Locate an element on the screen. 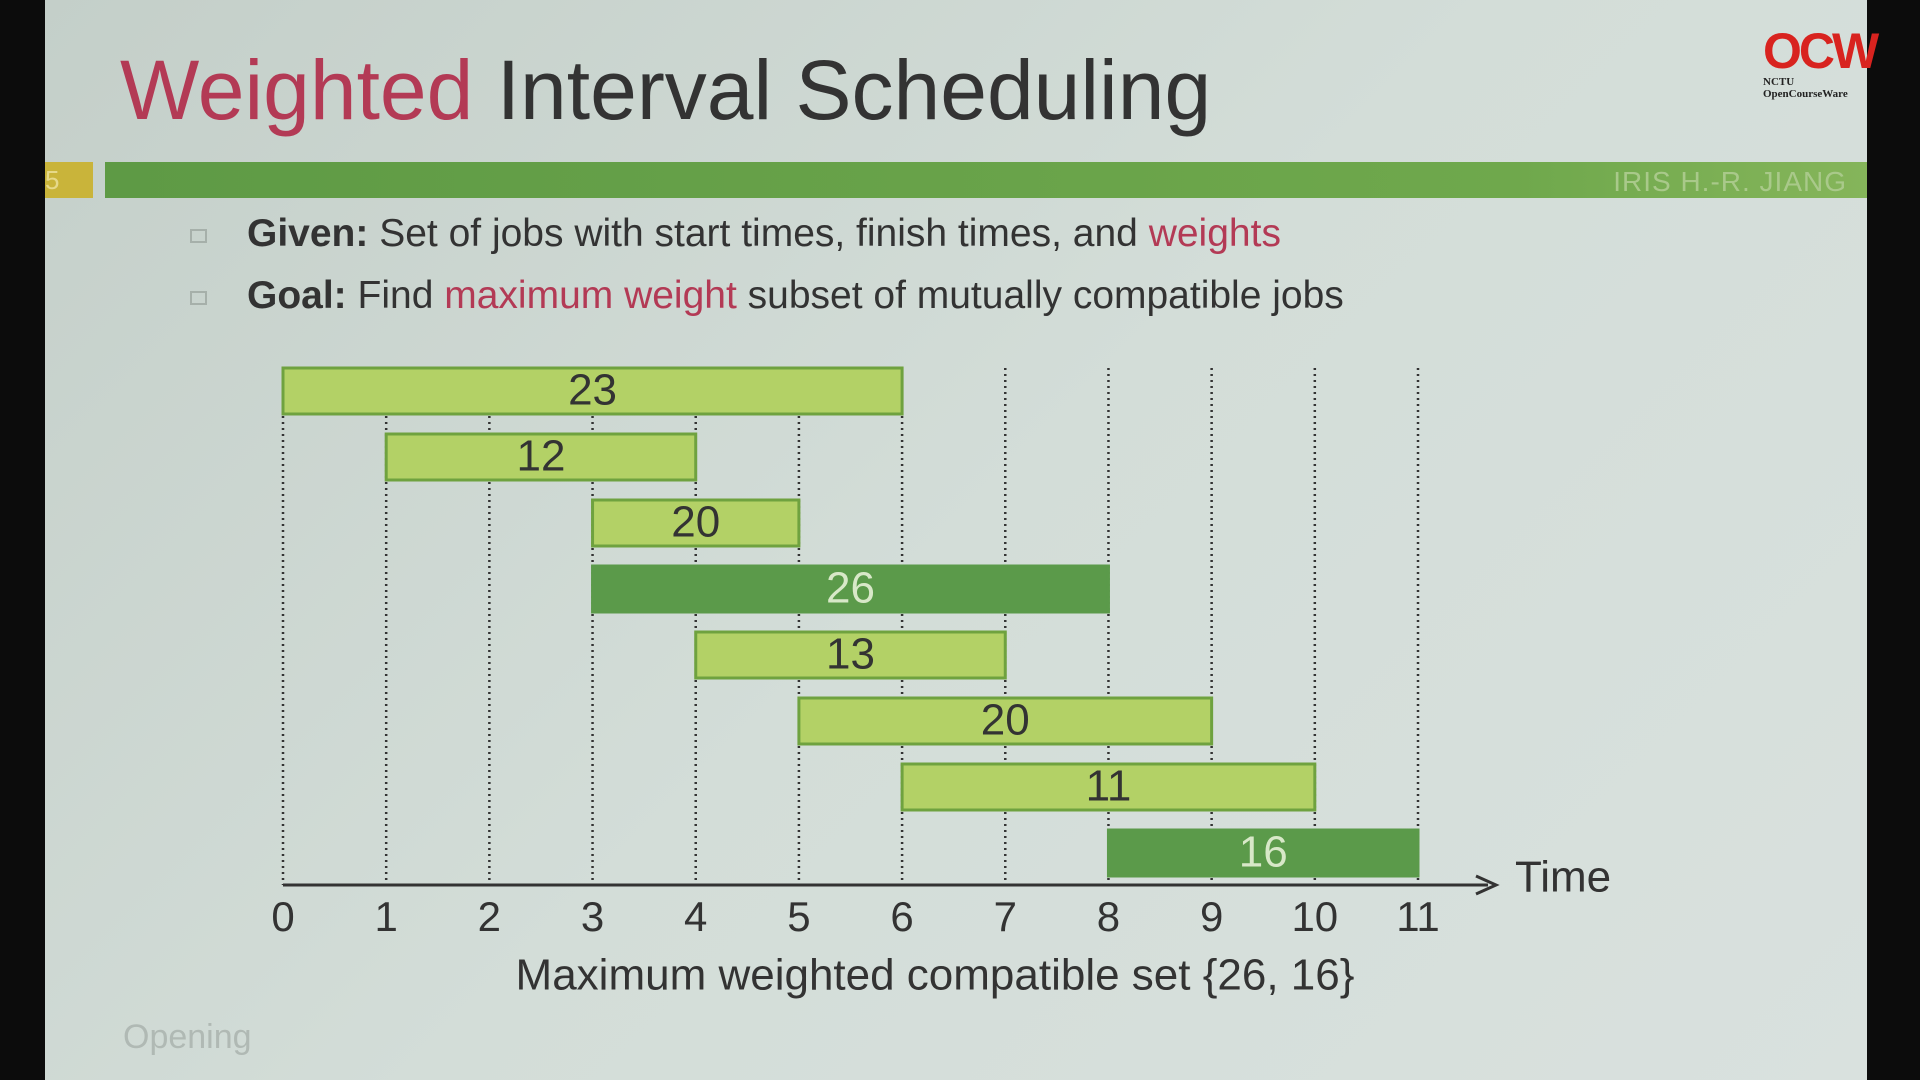 The image size is (1920, 1080). title-highlight: Weighted is located at coordinates (297, 90).